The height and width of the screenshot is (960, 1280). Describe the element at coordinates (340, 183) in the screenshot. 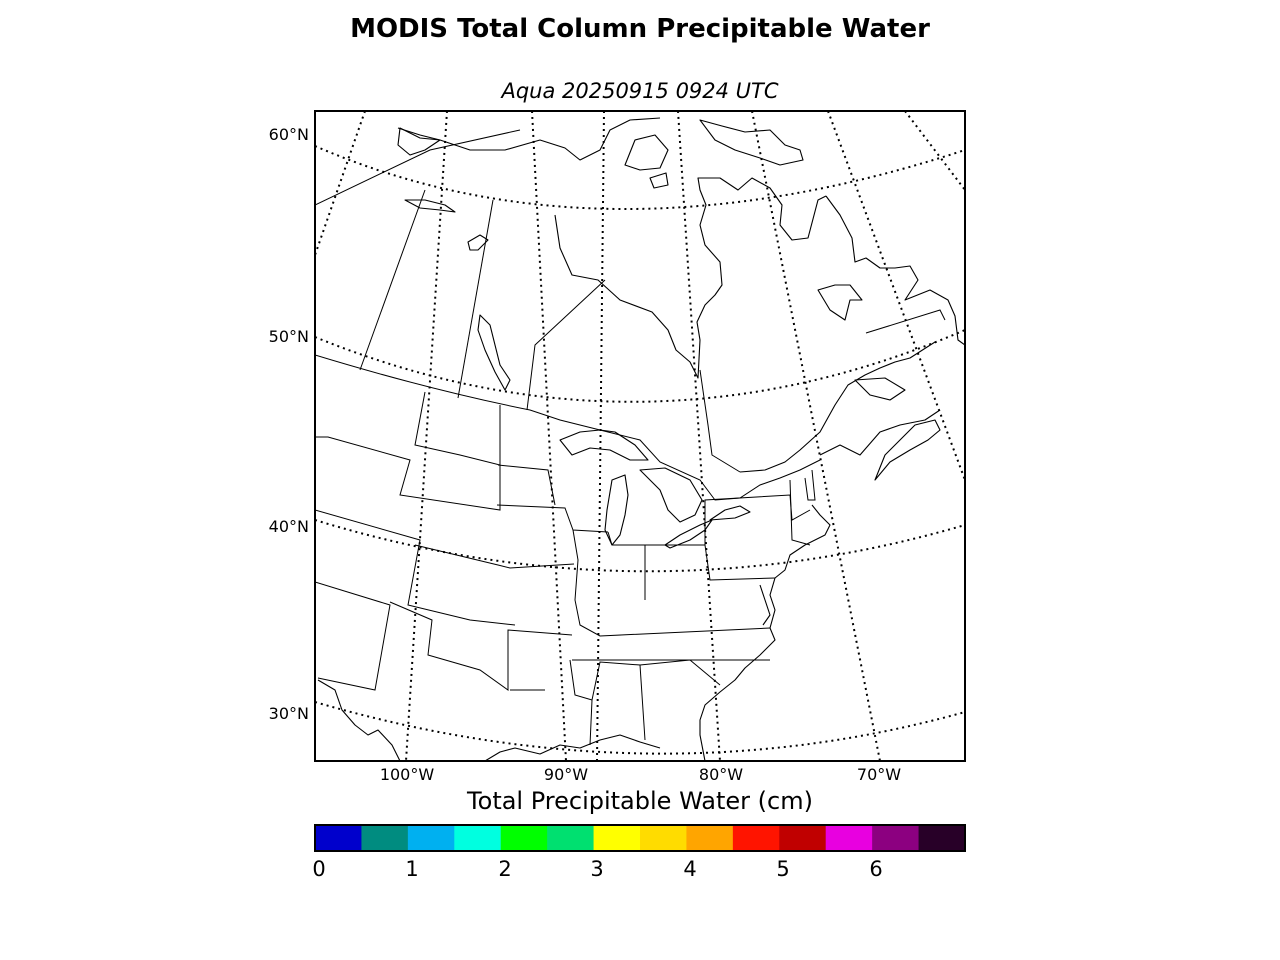

I see `meridian-110w` at that location.